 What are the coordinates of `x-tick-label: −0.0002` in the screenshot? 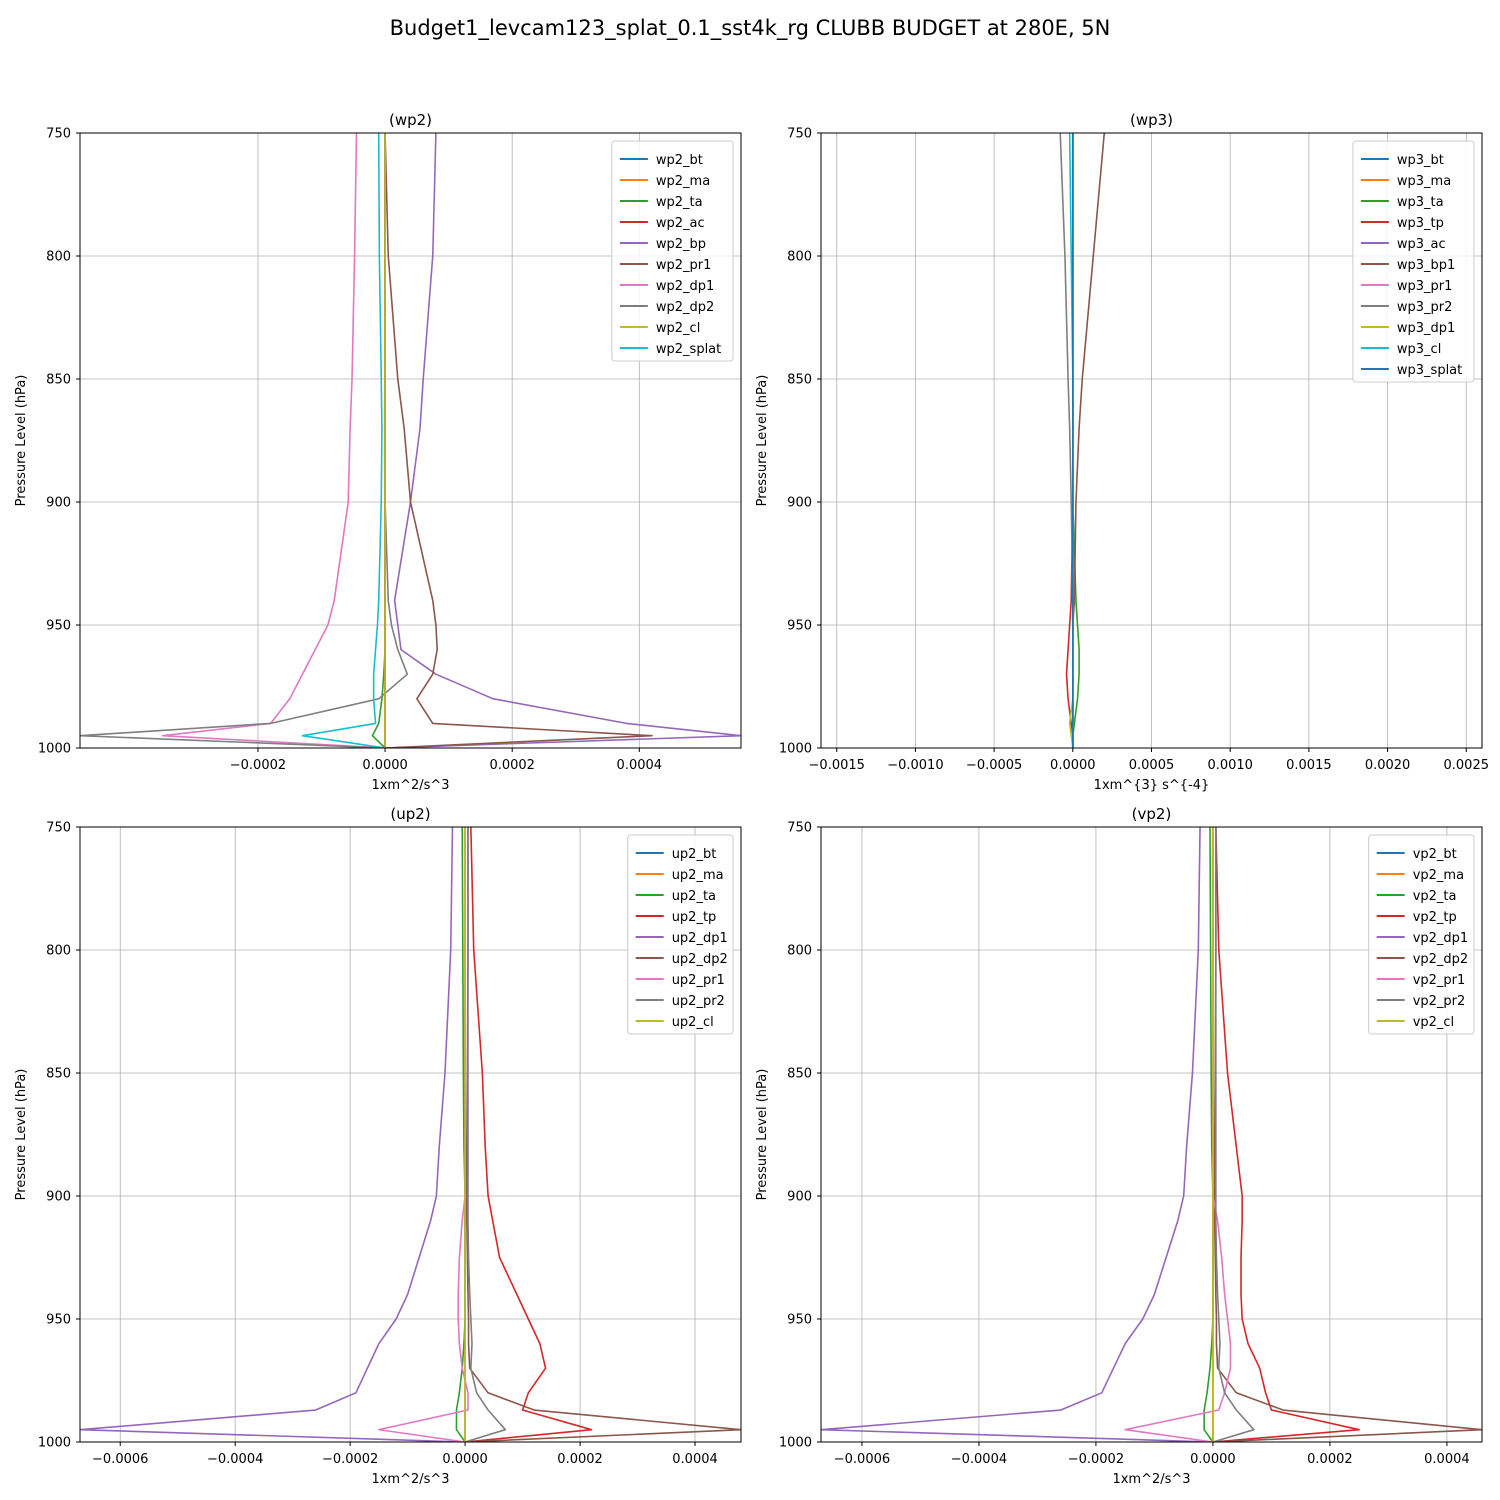 It's located at (1096, 1459).